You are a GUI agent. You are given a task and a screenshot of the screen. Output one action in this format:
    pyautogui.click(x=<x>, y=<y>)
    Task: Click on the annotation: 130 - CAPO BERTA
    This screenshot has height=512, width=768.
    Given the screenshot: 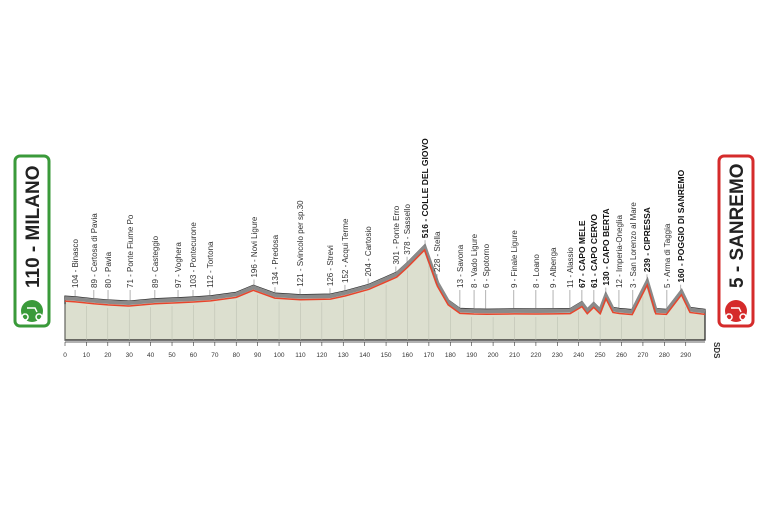 What is the action you would take?
    pyautogui.click(x=606, y=246)
    